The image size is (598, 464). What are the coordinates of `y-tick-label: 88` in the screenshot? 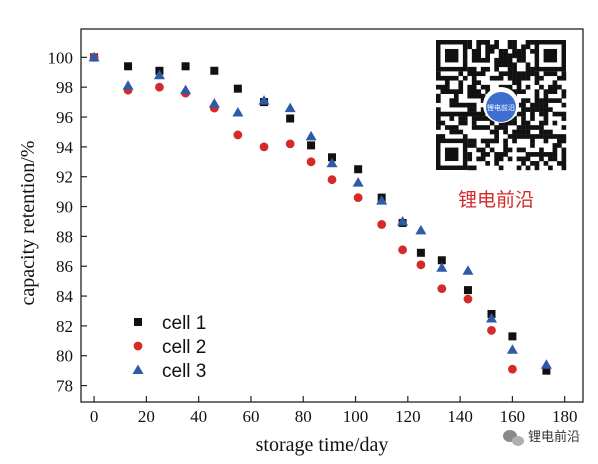 It's located at (64, 236).